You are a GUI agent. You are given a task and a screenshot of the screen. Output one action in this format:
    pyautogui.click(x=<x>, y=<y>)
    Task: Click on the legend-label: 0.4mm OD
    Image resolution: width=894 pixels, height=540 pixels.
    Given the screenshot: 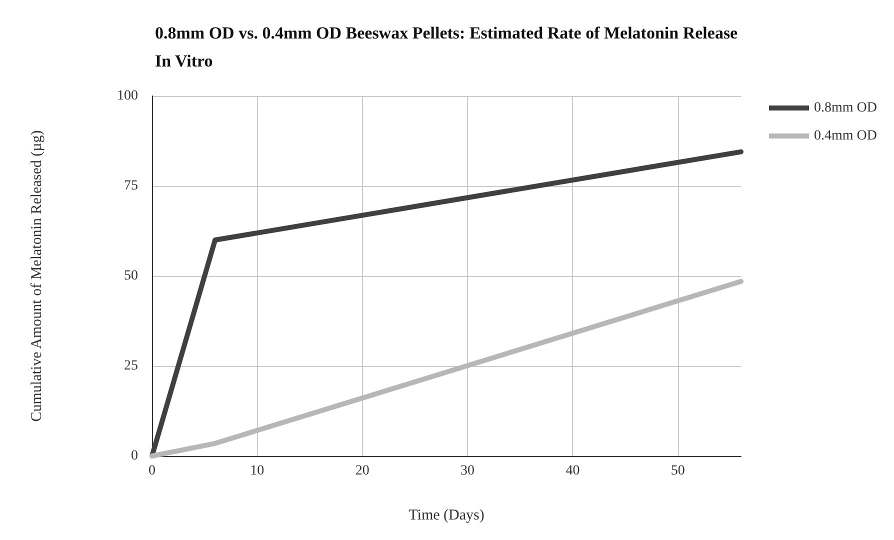 What is the action you would take?
    pyautogui.click(x=845, y=136)
    